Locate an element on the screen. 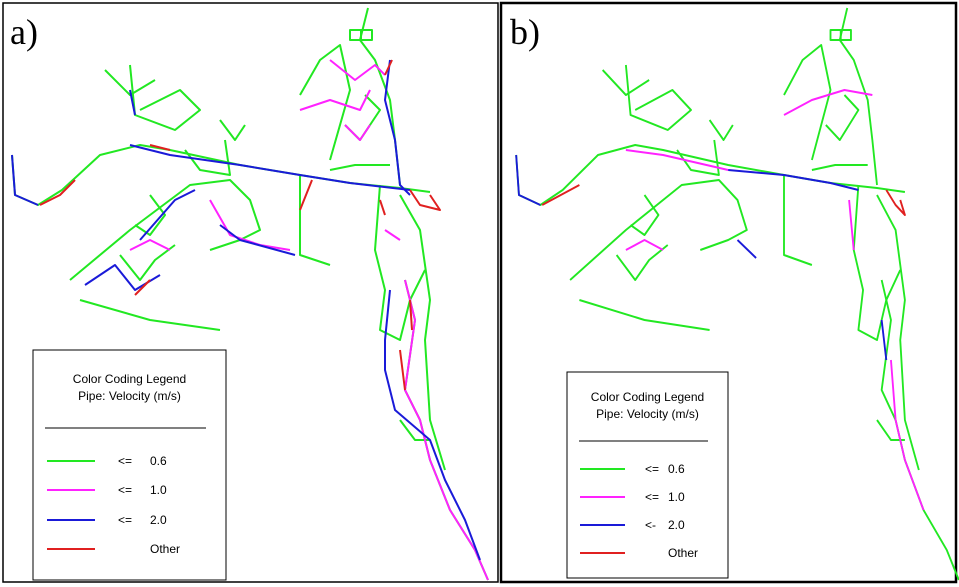 The height and width of the screenshot is (587, 959). panel-label: a) is located at coordinates (24, 32).